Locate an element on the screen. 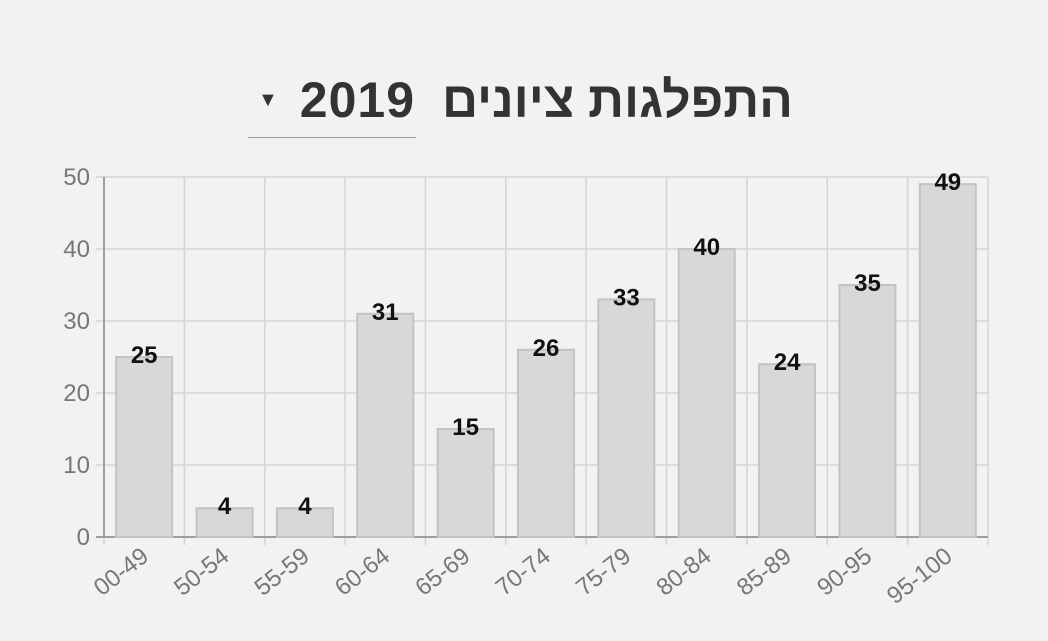 The width and height of the screenshot is (1048, 641). page-title: התפלגות ציונים is located at coordinates (617, 100).